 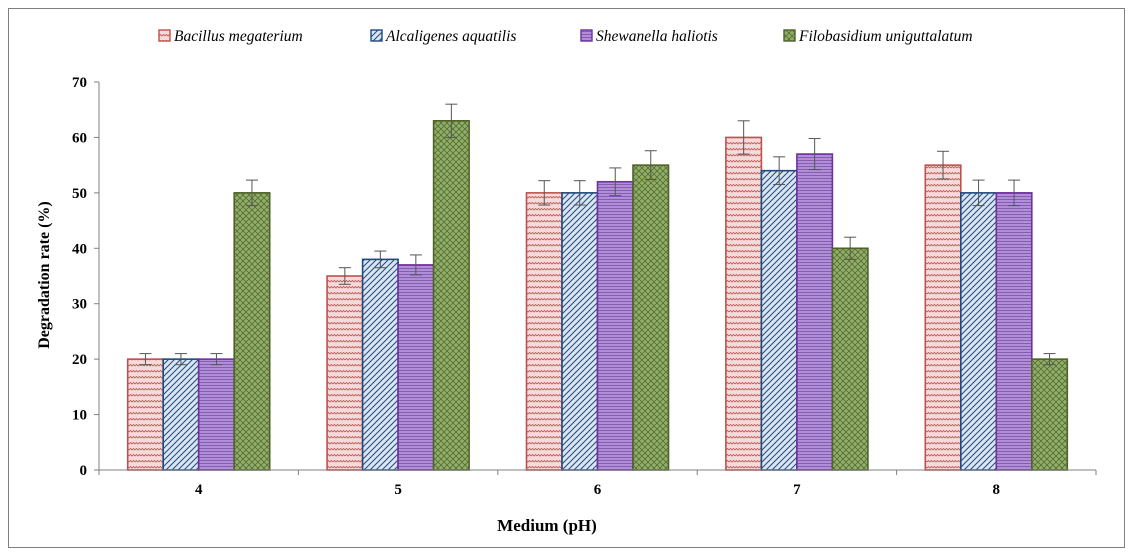 What do you see at coordinates (450, 36) in the screenshot?
I see `legend-label: Alcaligenes aquatilis` at bounding box center [450, 36].